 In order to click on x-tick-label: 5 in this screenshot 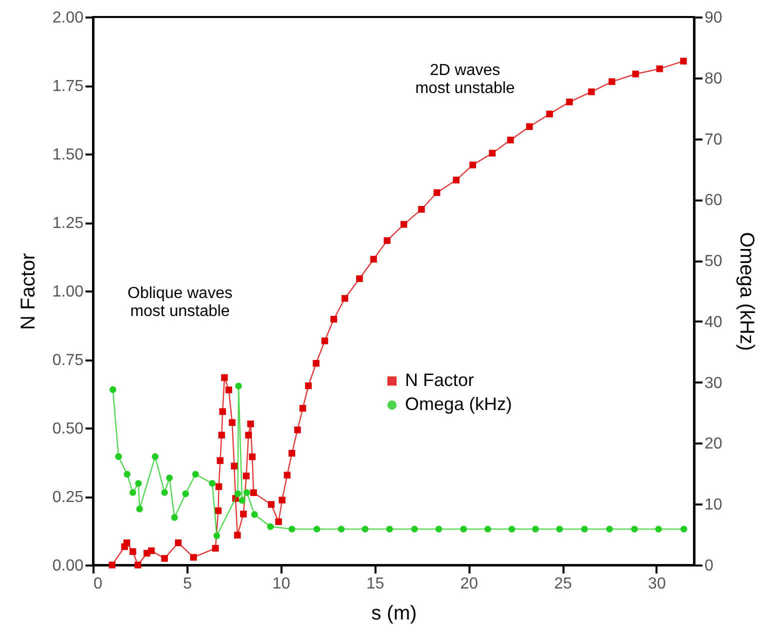, I will do `click(187, 584)`.